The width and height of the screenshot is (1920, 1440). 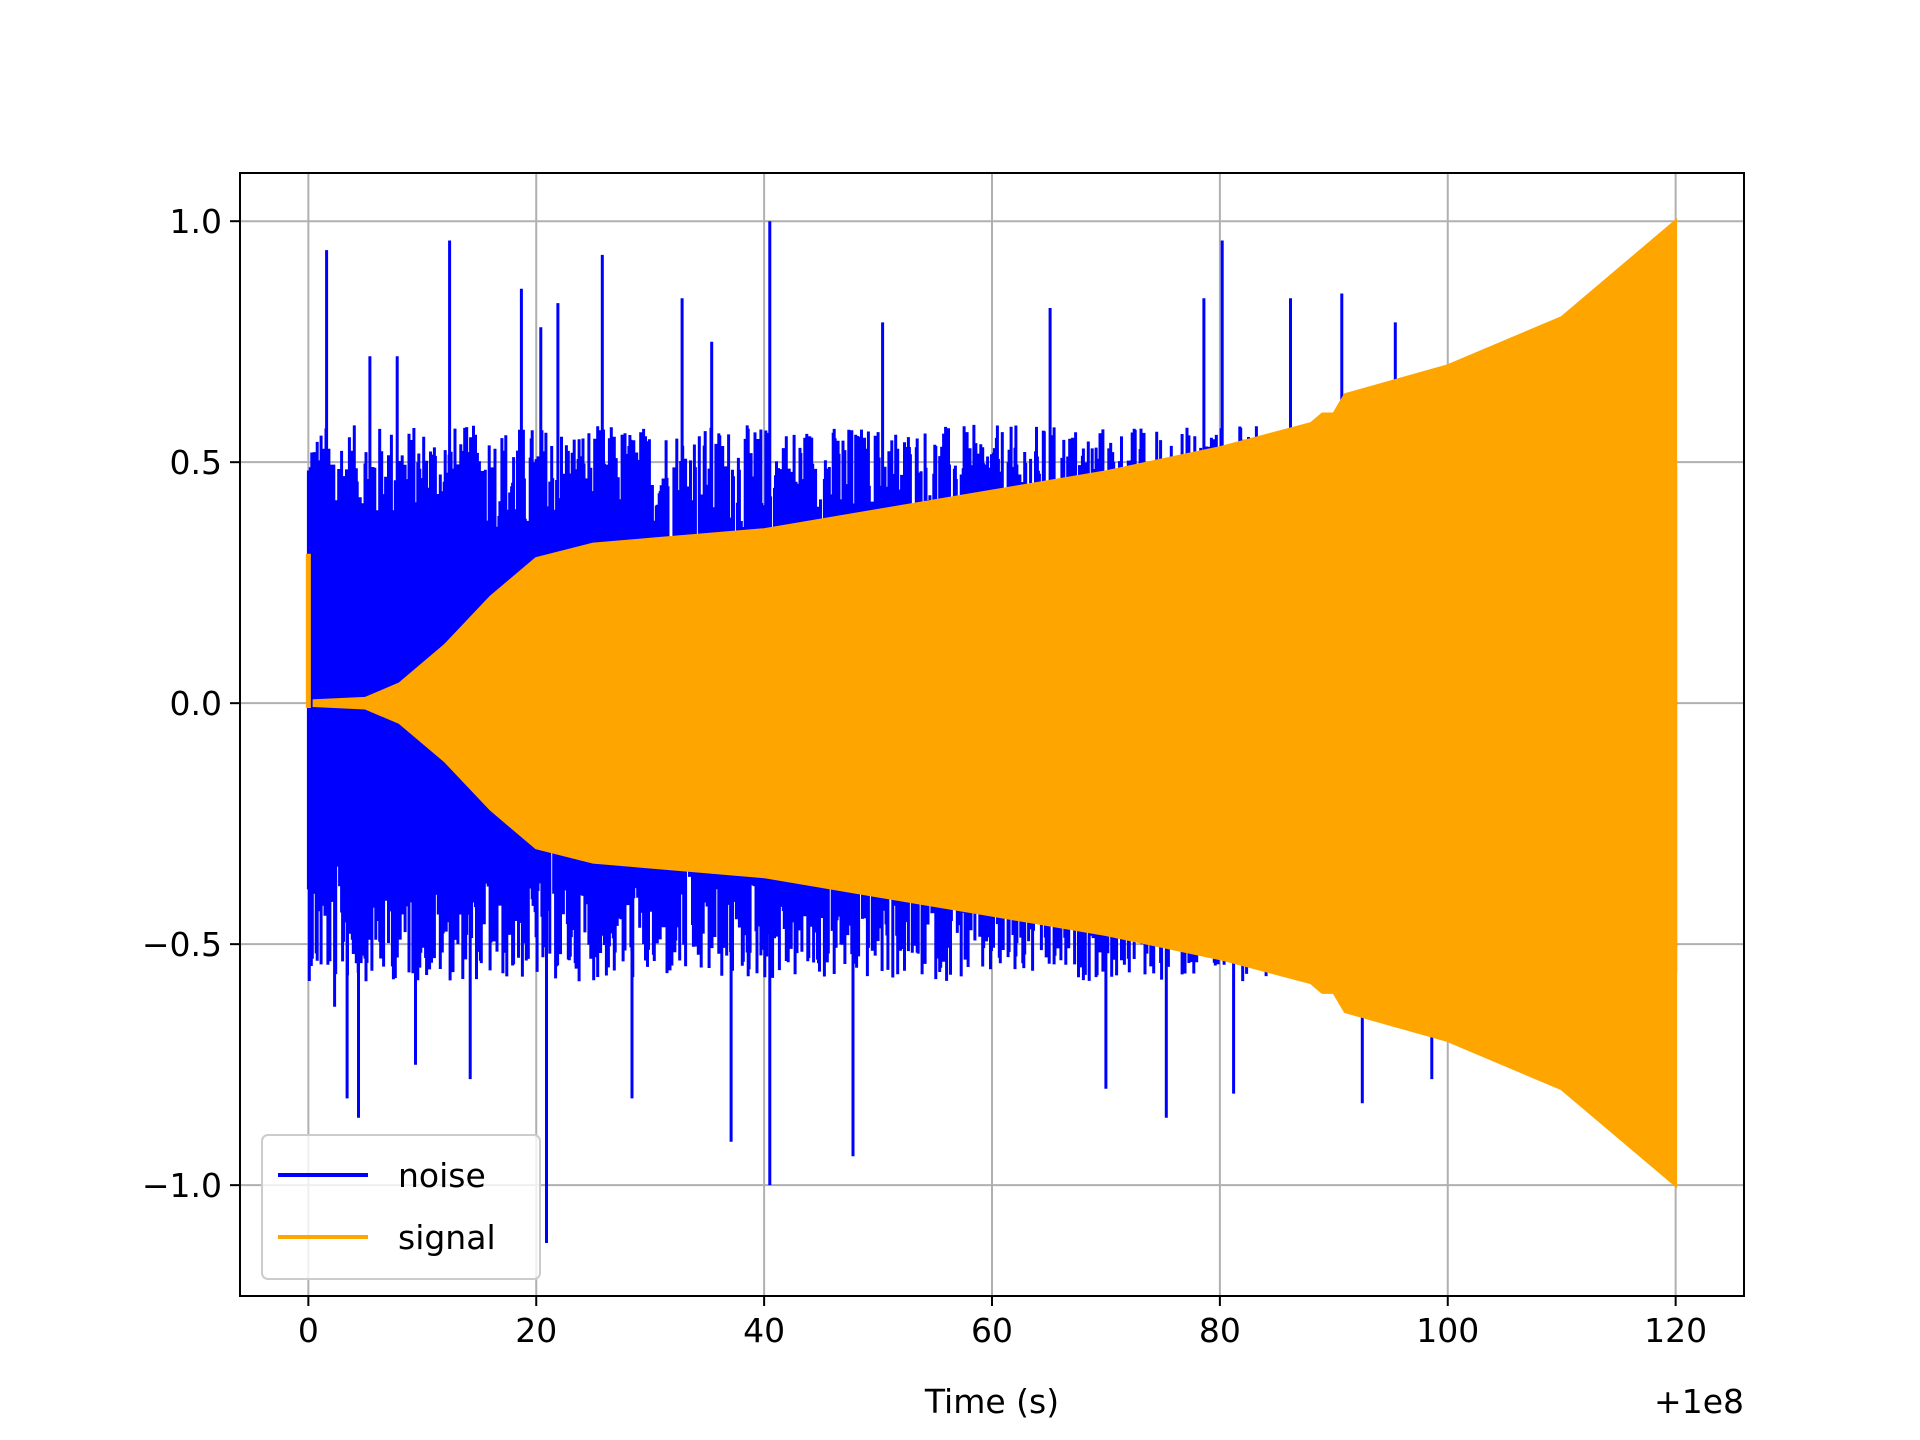 What do you see at coordinates (536, 1330) in the screenshot?
I see `x-tick-label: 20` at bounding box center [536, 1330].